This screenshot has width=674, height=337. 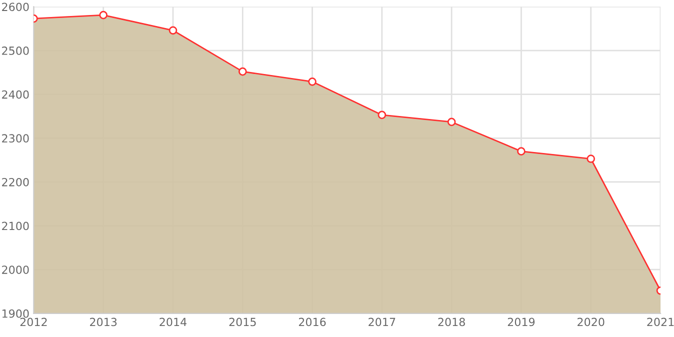 I want to click on x-tick-label: 2017, so click(x=382, y=322).